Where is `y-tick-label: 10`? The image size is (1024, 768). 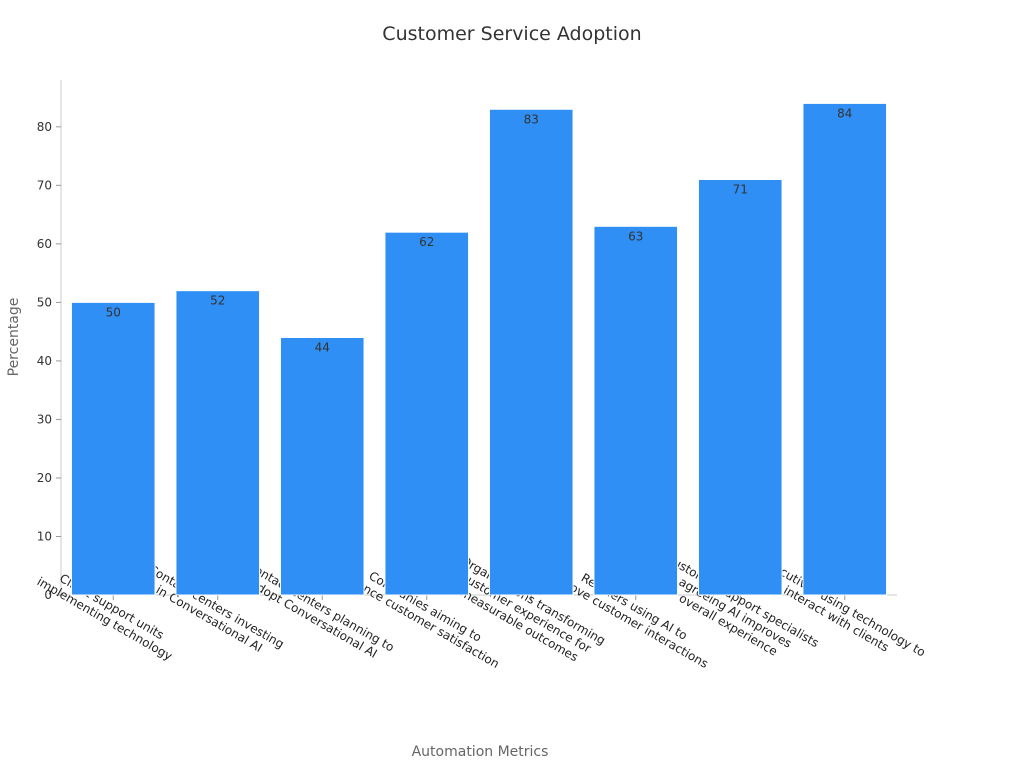 y-tick-label: 10 is located at coordinates (44, 536).